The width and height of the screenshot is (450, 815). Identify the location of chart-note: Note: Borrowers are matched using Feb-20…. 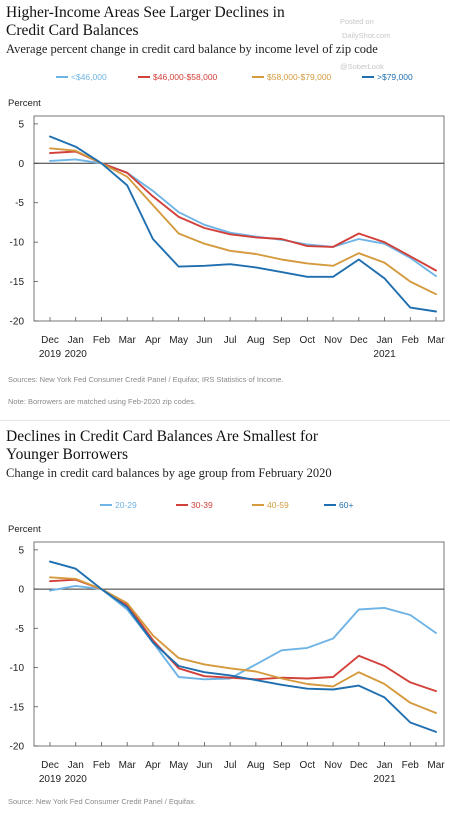
(102, 401).